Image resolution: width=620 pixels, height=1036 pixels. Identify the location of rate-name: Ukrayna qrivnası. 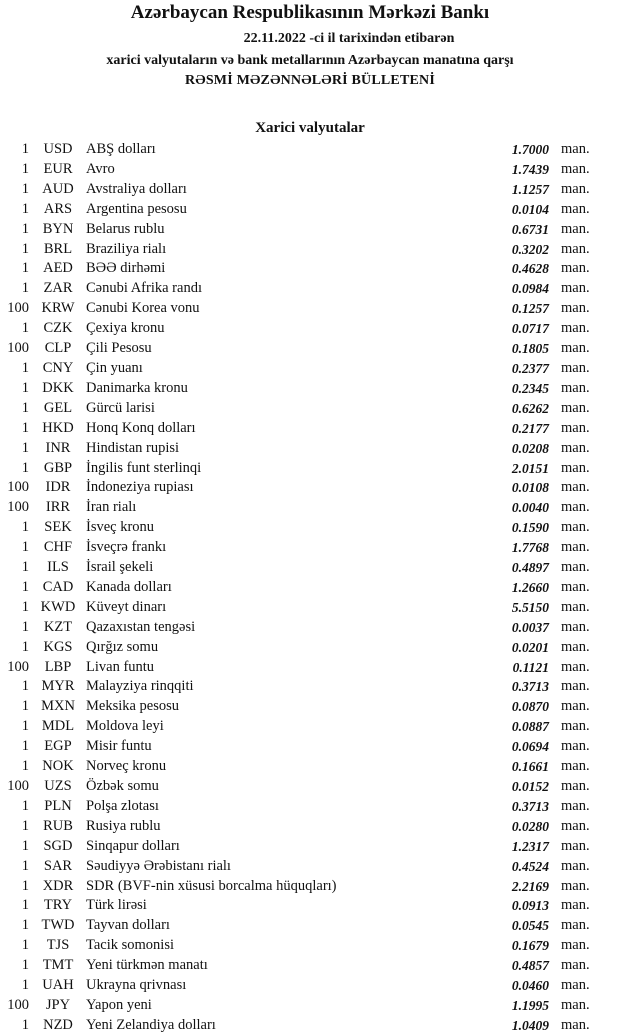
(136, 985).